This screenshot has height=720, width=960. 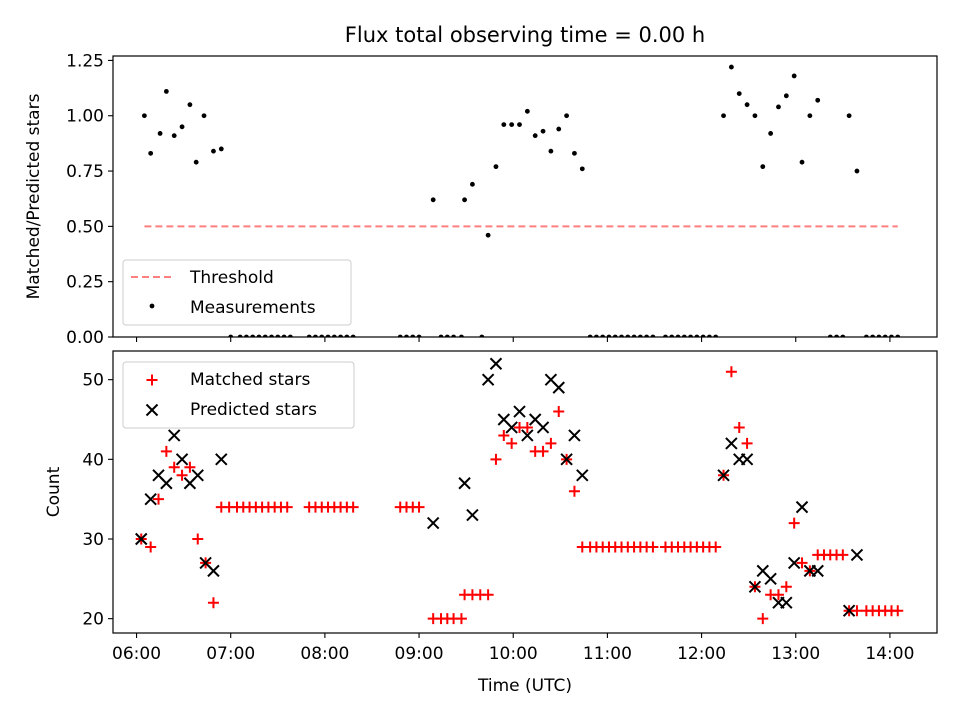 What do you see at coordinates (238, 395) in the screenshot?
I see `lower-legend: Matched stars Predicted stars` at bounding box center [238, 395].